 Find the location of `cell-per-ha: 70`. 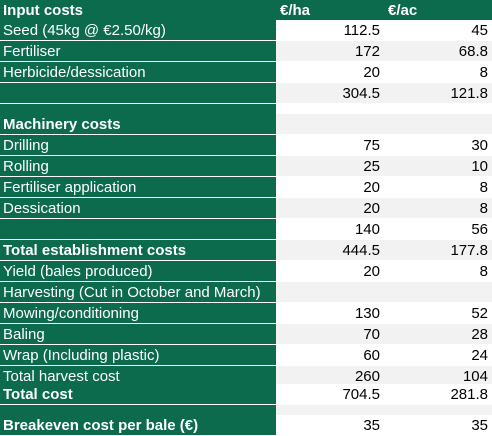

cell-per-ha: 70 is located at coordinates (330, 334).